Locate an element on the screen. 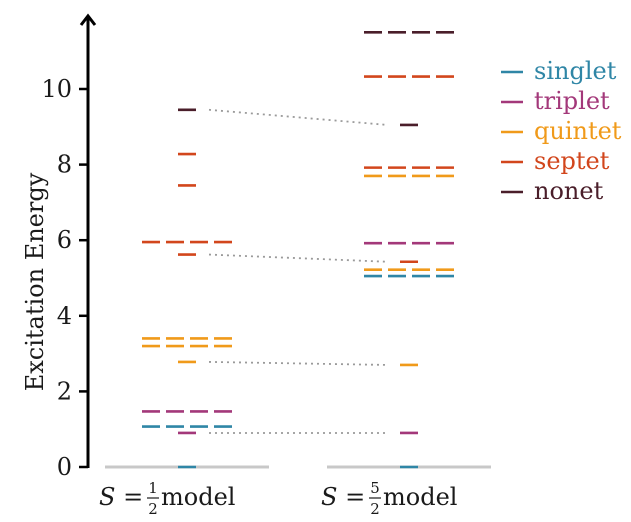 The image size is (631, 522). legend-label-quintet: quintet is located at coordinates (578, 131).